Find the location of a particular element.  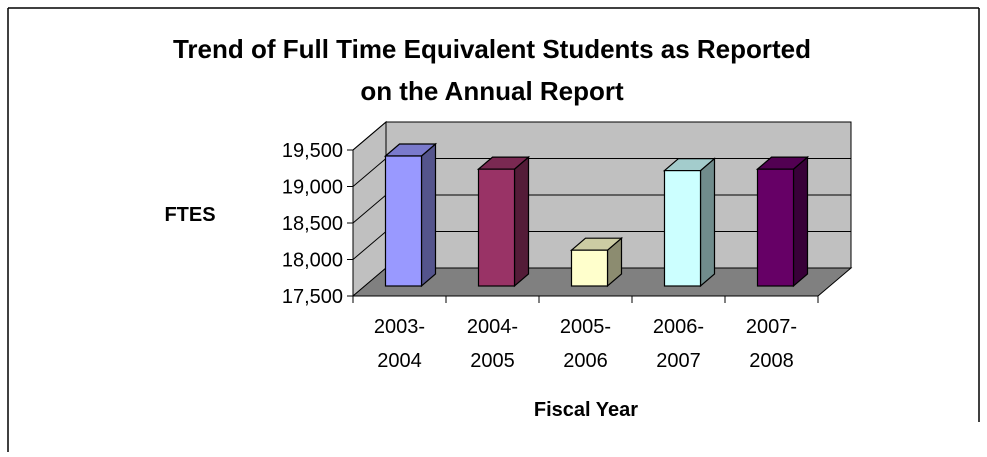

x-tick-label-line-1: 2007- is located at coordinates (771, 327).